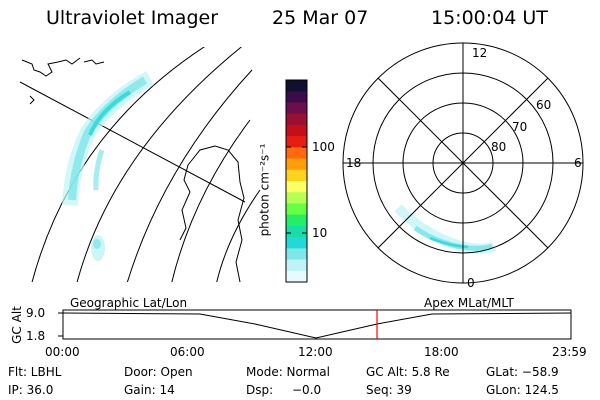  I want to click on mode-info: Mode: Normal, so click(288, 372).